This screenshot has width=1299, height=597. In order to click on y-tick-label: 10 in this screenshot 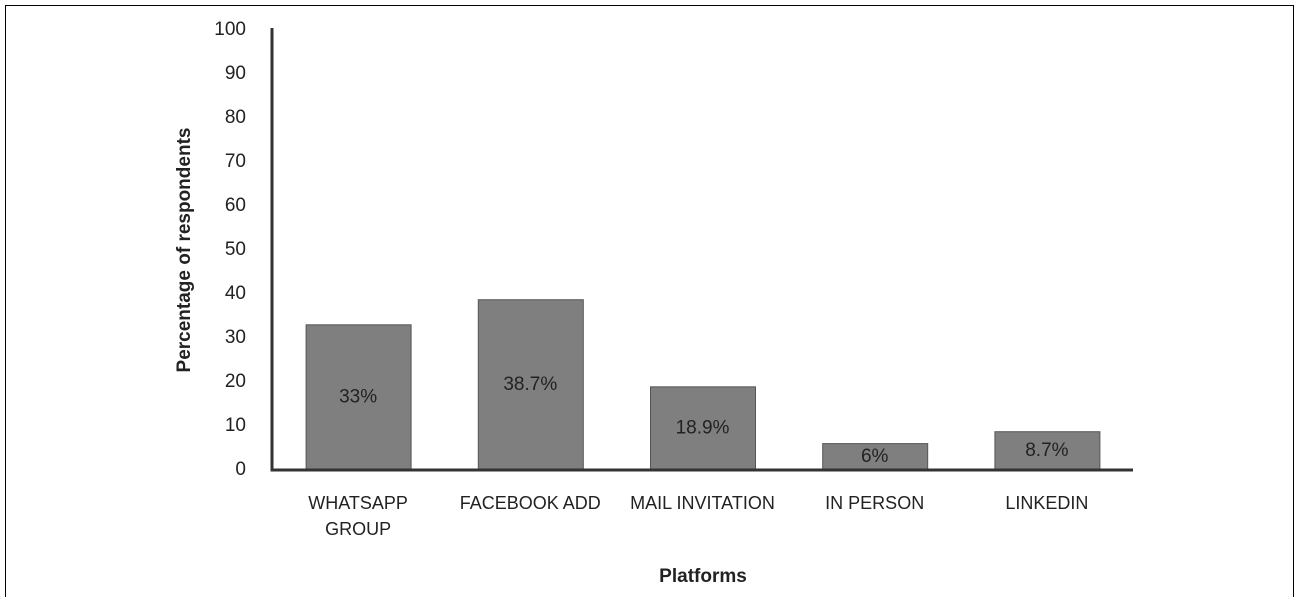, I will do `click(235, 425)`.